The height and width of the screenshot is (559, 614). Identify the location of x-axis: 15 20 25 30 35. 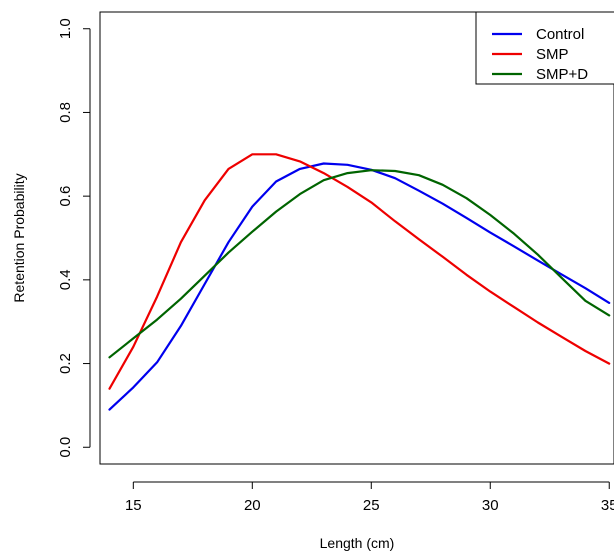
(369, 497).